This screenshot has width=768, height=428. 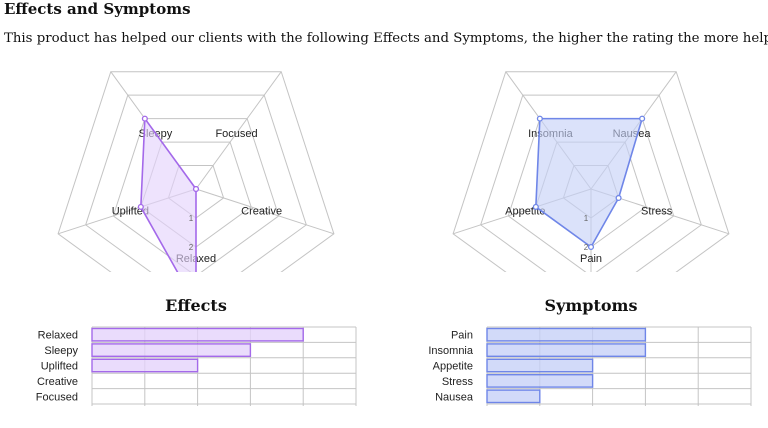 What do you see at coordinates (657, 211) in the screenshot?
I see `symptoms-radar-axis-label-stress: Stress` at bounding box center [657, 211].